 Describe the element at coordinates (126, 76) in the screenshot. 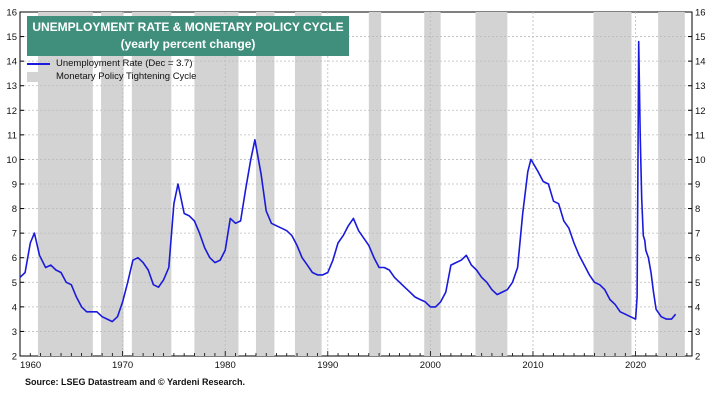

I see `legend-label-tightening: Monetary Policy Tightening Cycle` at that location.